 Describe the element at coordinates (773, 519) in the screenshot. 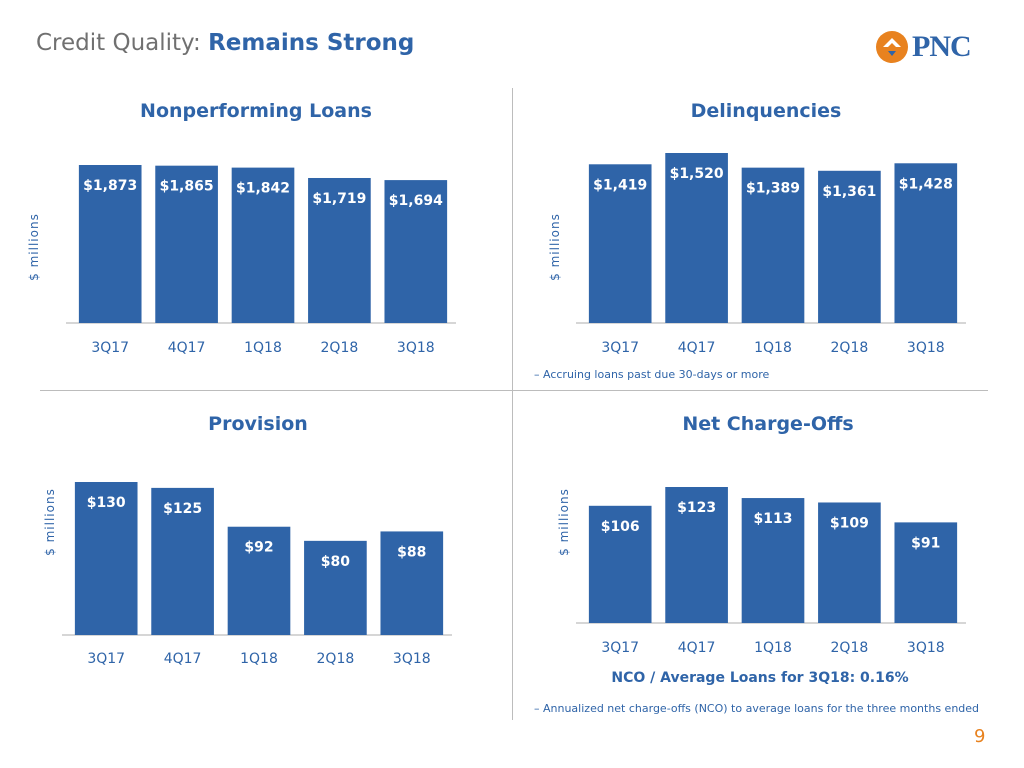

I see `data-label-net-charge-offs-1q18: $113` at that location.